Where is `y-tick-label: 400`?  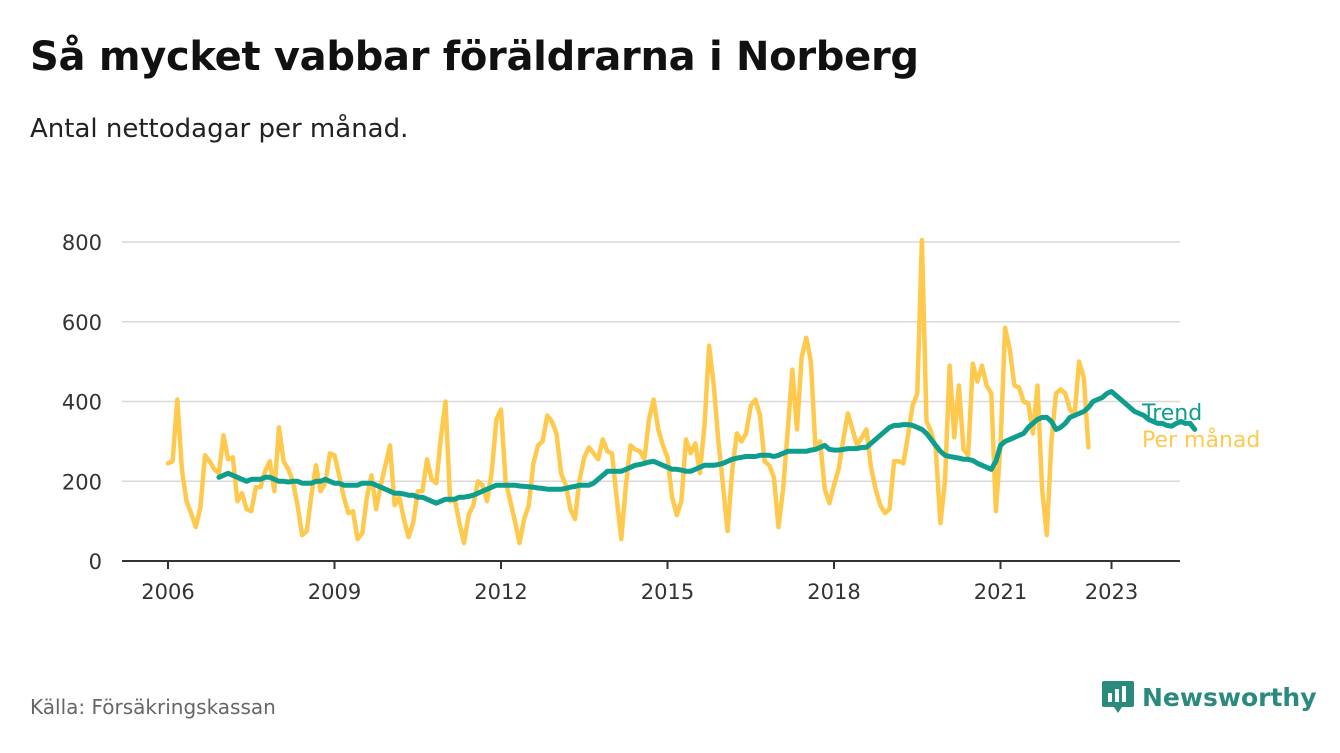
y-tick-label: 400 is located at coordinates (82, 403).